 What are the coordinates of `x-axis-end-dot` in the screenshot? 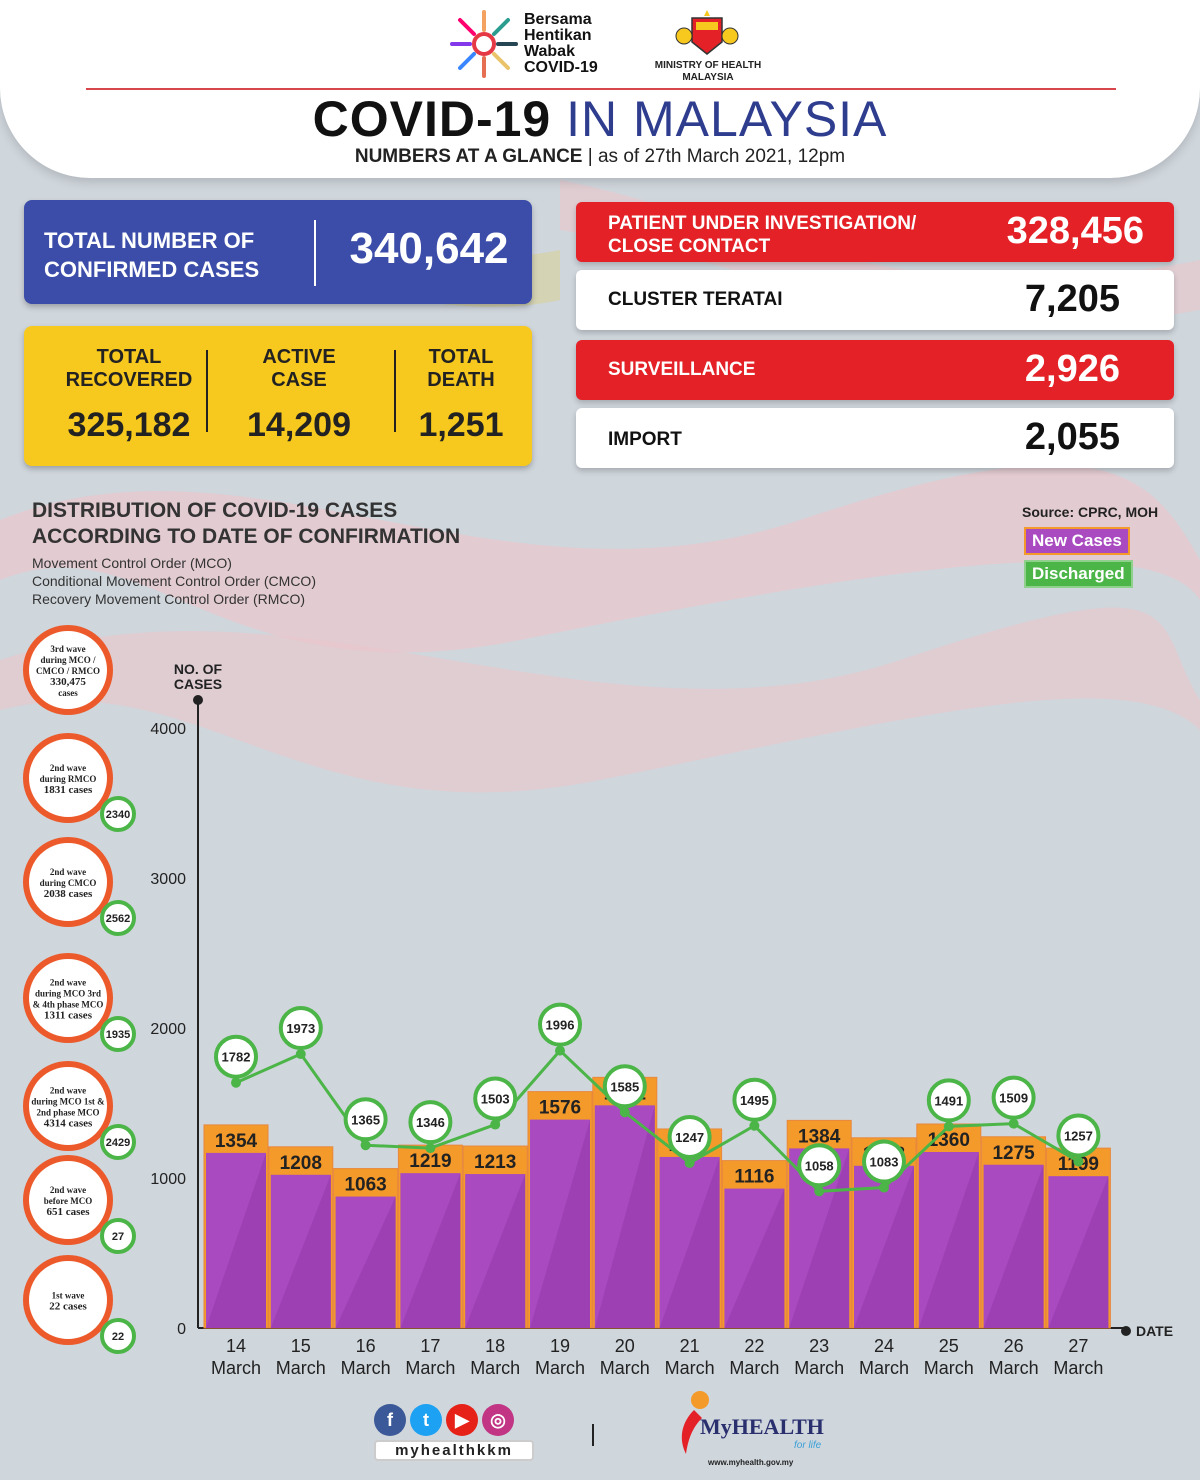 It's located at (1126, 1331).